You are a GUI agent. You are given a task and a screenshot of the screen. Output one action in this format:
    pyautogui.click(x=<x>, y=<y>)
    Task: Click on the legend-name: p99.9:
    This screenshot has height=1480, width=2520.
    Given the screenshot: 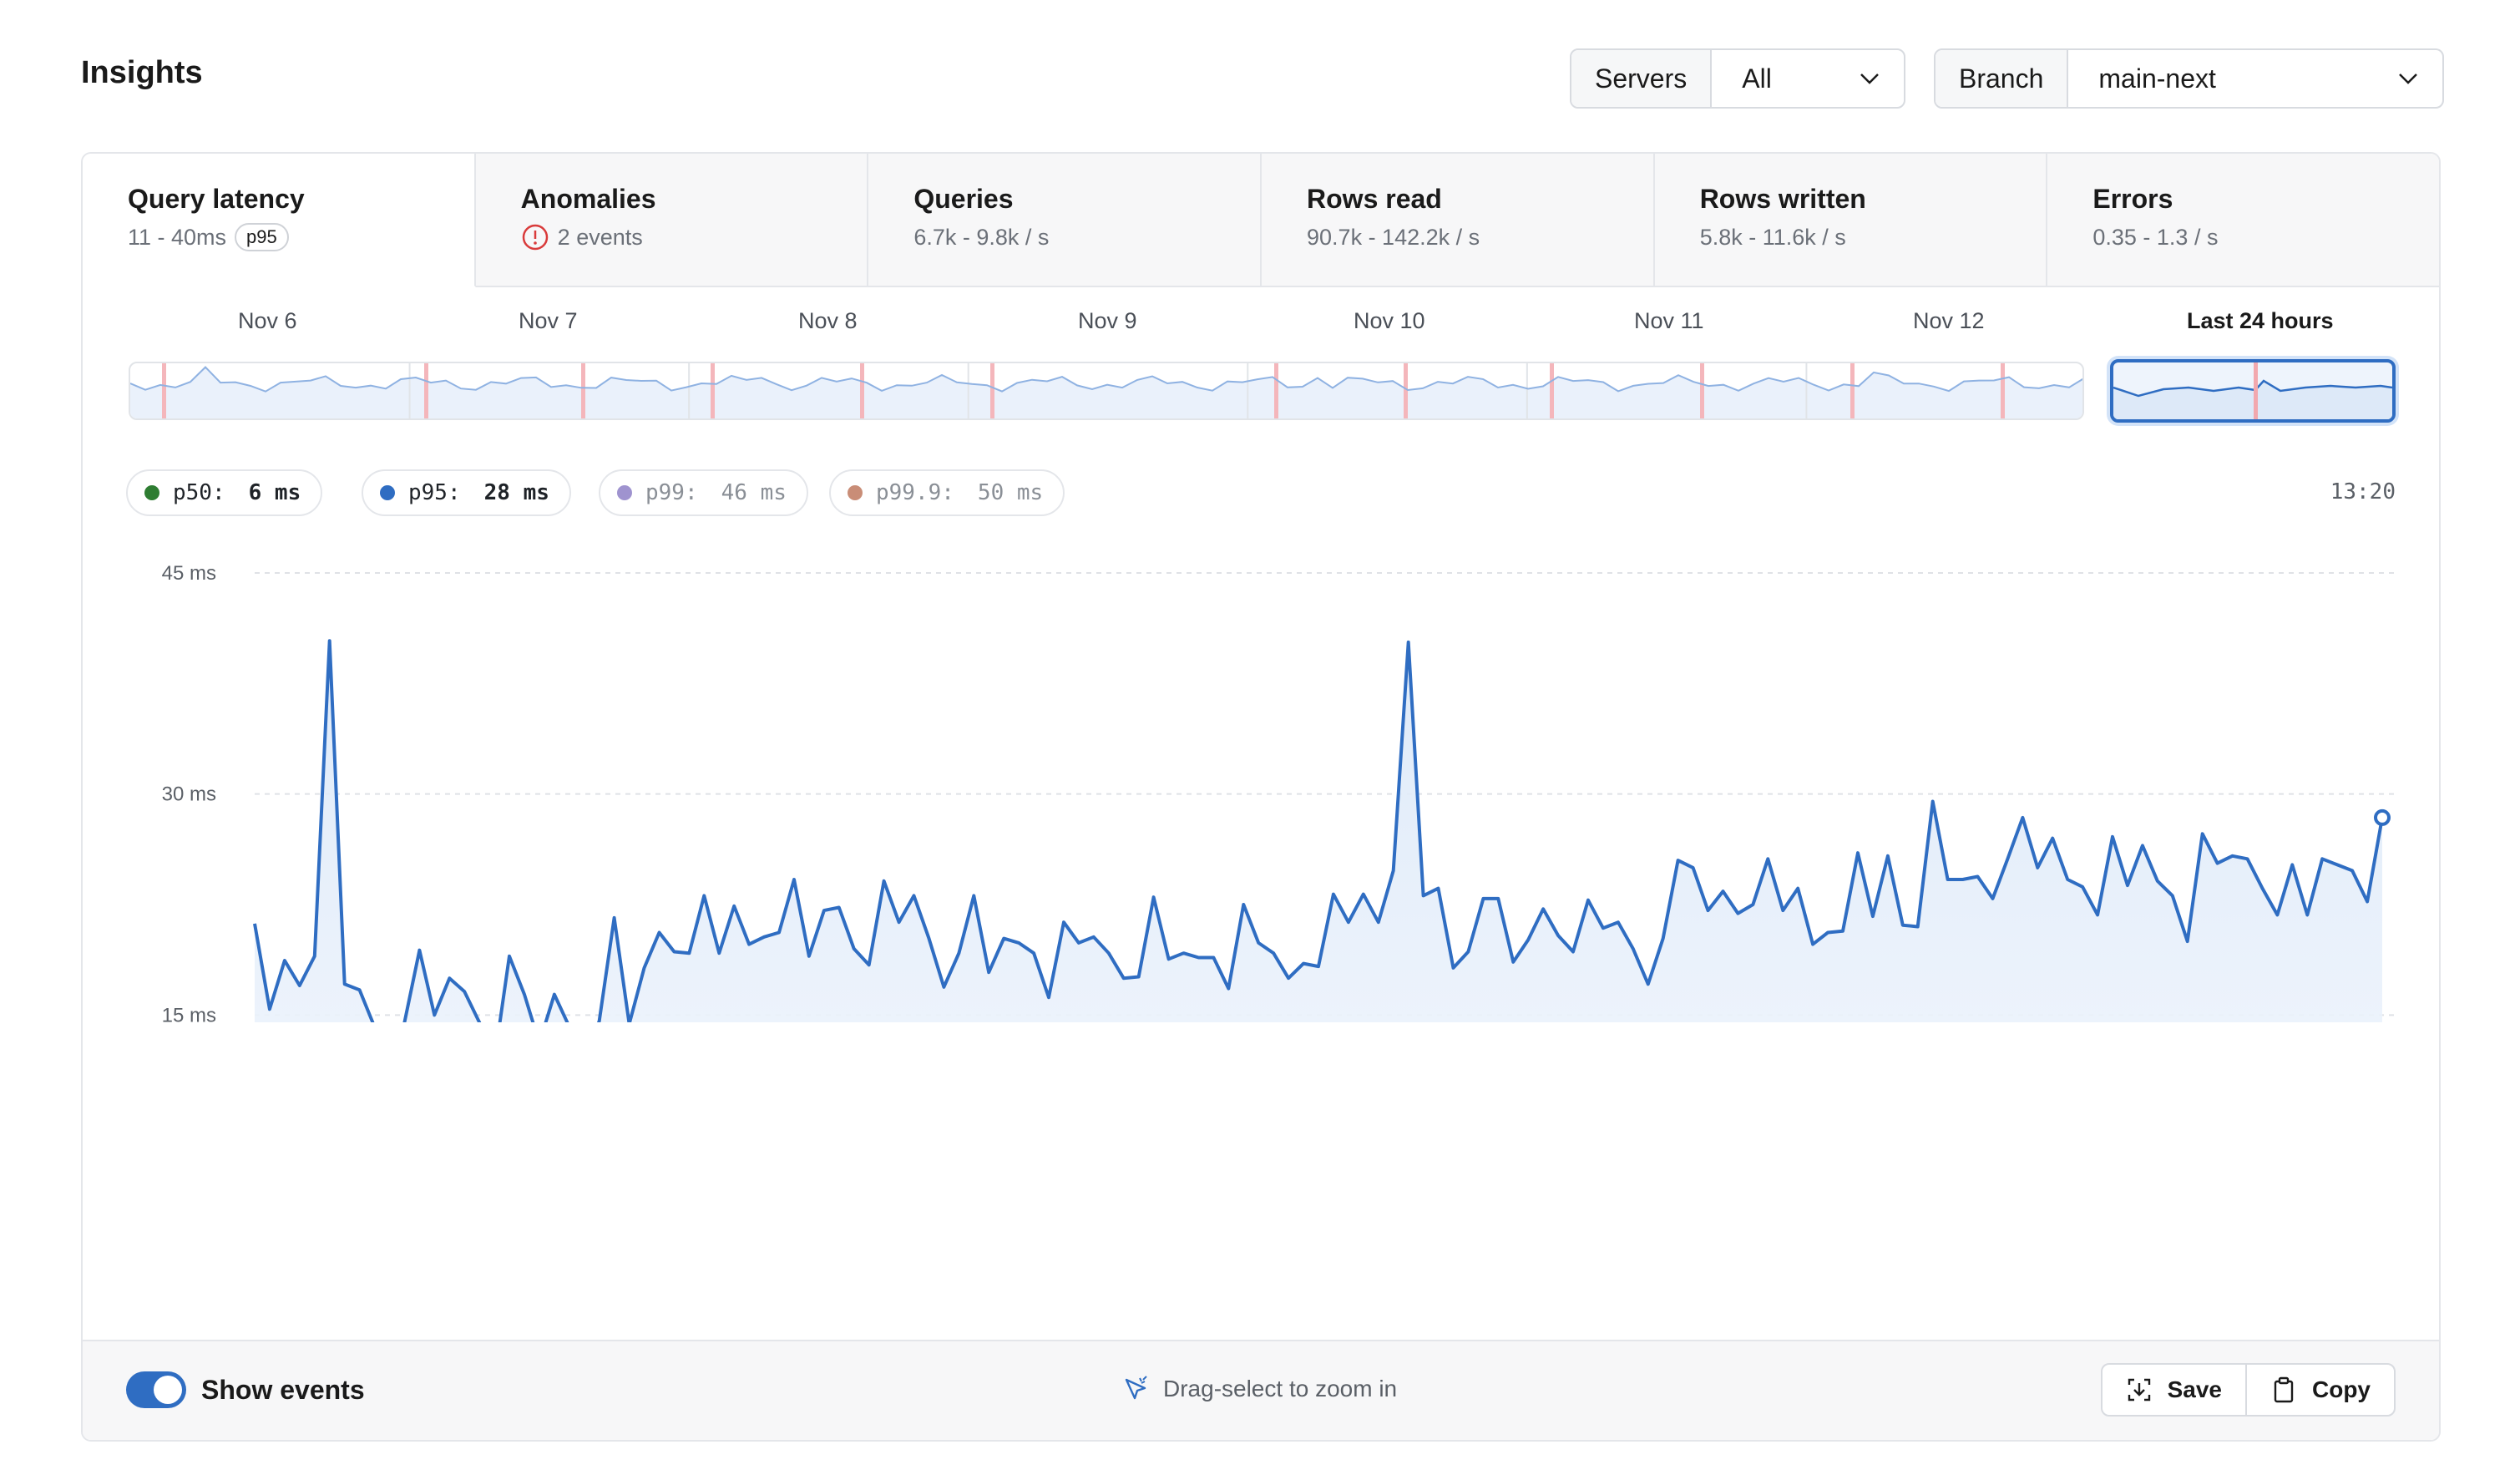 What is the action you would take?
    pyautogui.click(x=915, y=493)
    